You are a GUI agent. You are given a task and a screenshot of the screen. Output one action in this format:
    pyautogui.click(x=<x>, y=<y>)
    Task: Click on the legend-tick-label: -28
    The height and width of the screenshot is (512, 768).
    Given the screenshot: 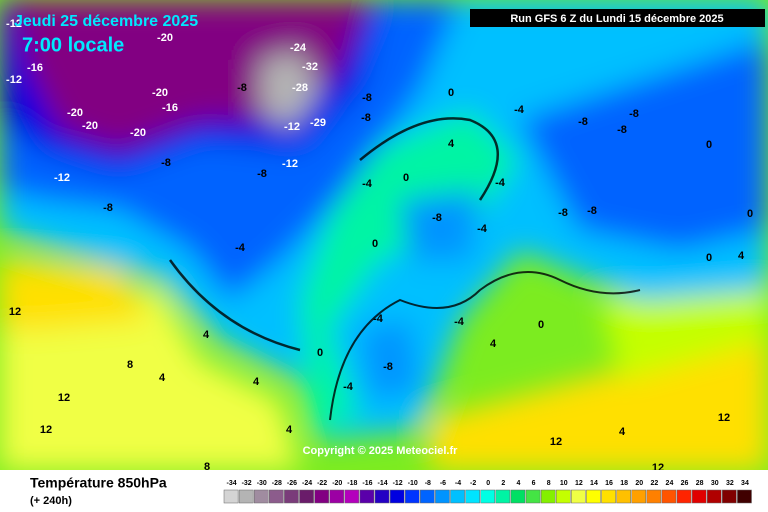 What is the action you would take?
    pyautogui.click(x=277, y=483)
    